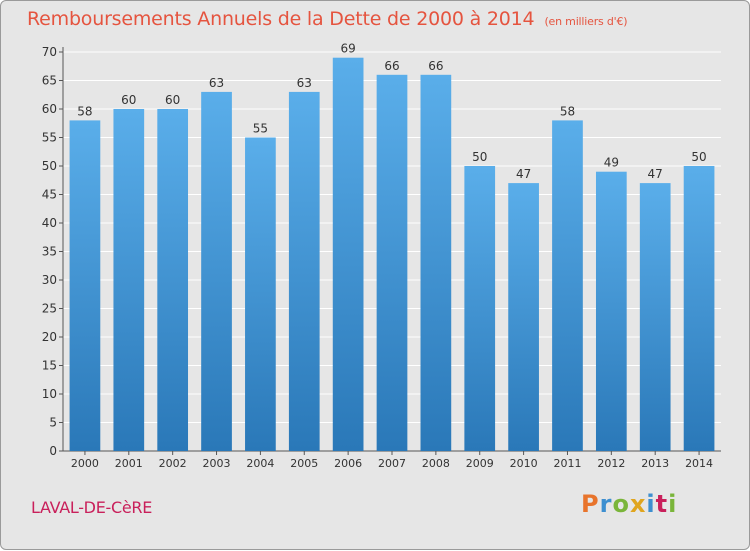  Describe the element at coordinates (260, 129) in the screenshot. I see `bar-value-label: 55` at that location.